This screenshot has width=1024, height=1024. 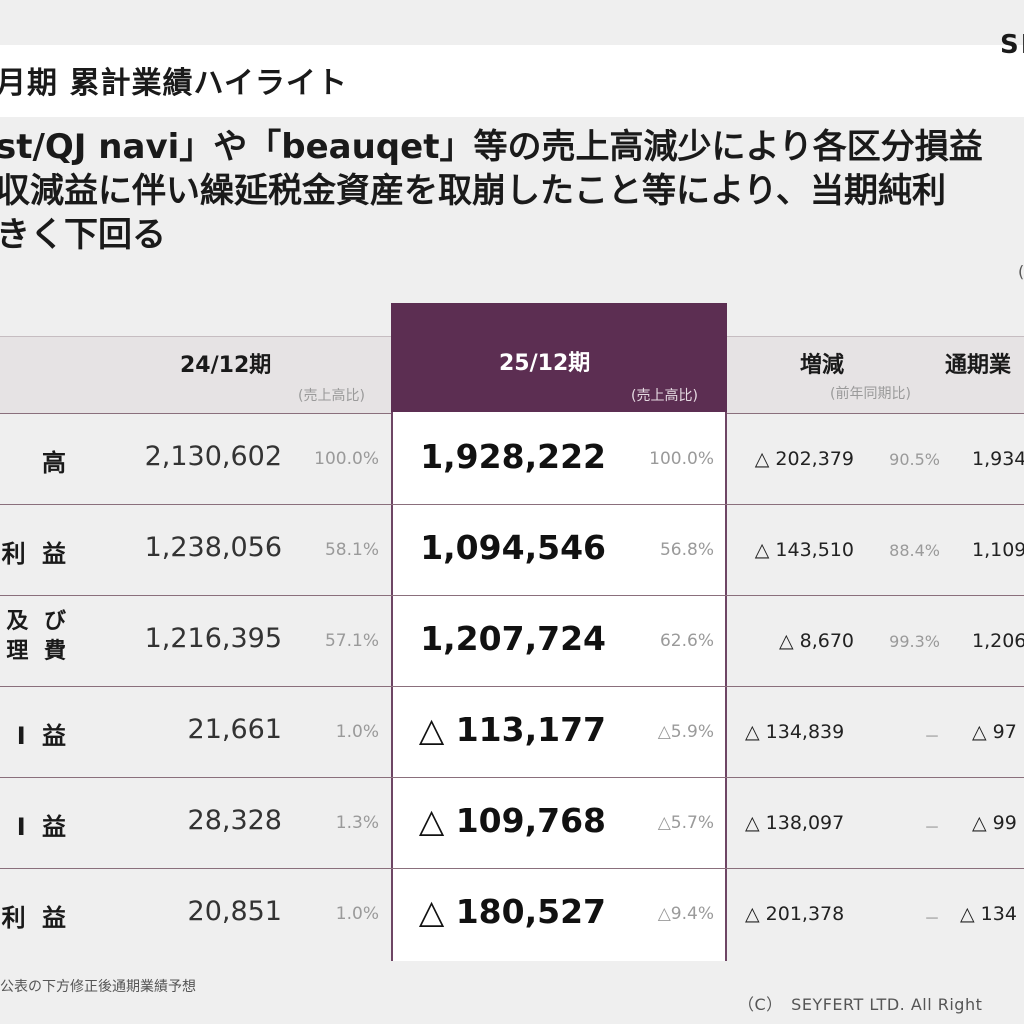 What do you see at coordinates (38, 651) in the screenshot?
I see `row-label-line-2: 理 費` at bounding box center [38, 651].